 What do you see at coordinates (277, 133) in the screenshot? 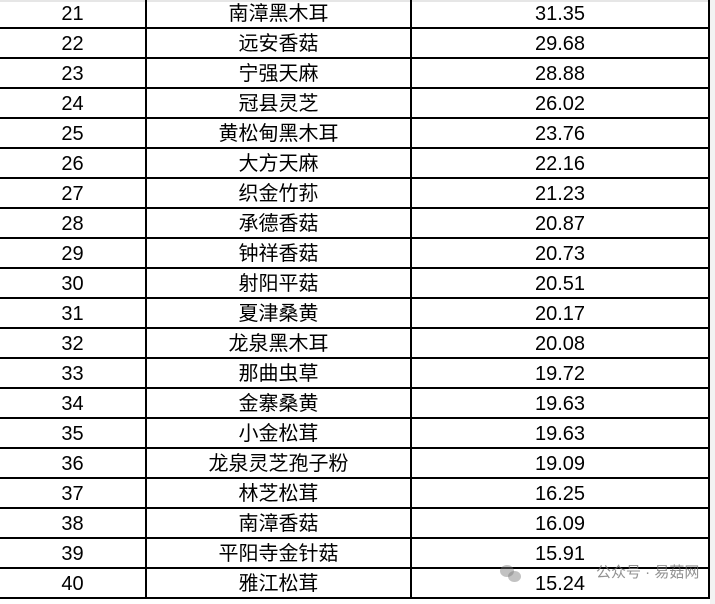
I see `name-cell: 黄松甸黑木耳` at bounding box center [277, 133].